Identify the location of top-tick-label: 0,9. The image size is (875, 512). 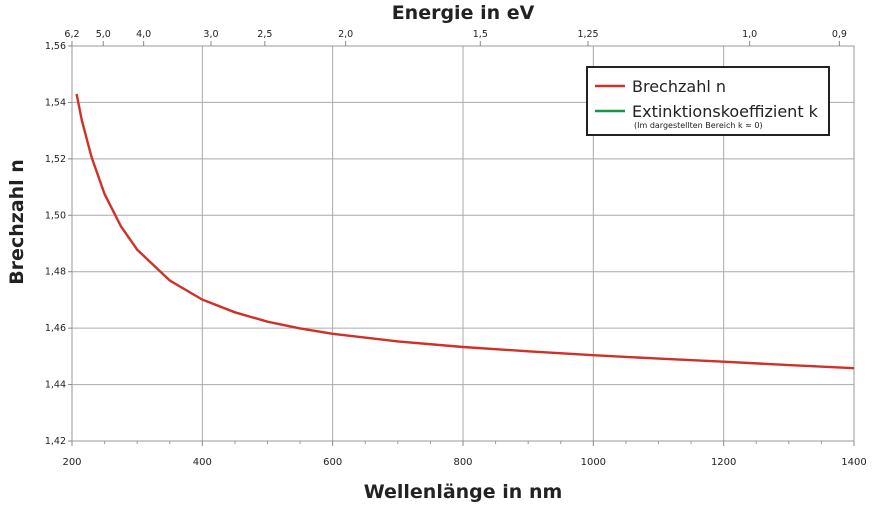
(839, 34).